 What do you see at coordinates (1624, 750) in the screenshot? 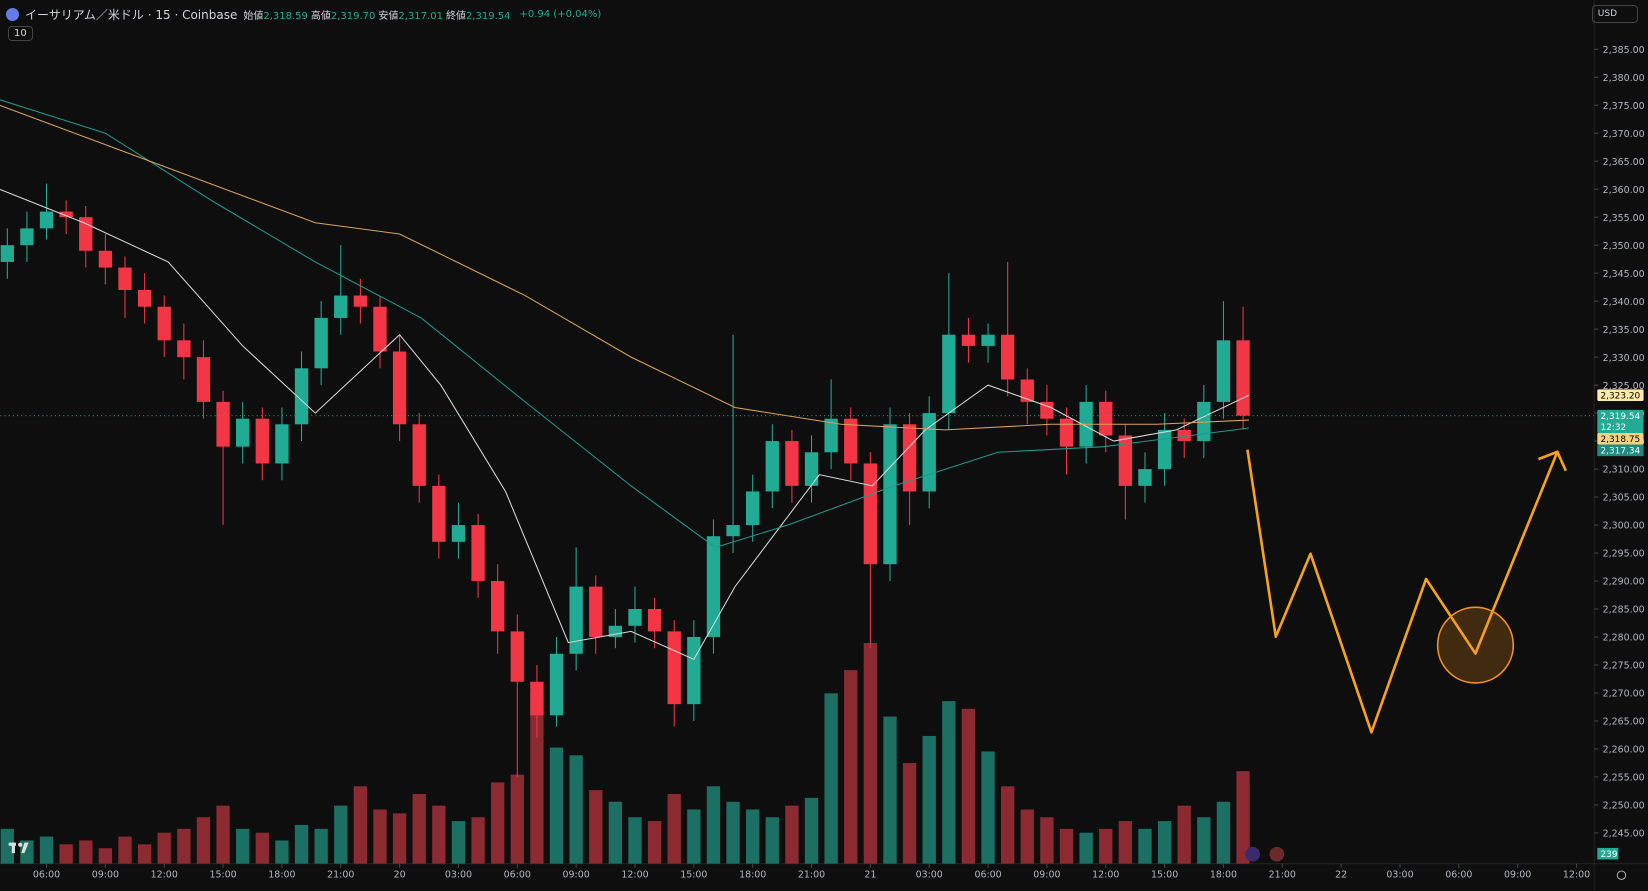
I see `y-tick-label: 2,260.00` at bounding box center [1624, 750].